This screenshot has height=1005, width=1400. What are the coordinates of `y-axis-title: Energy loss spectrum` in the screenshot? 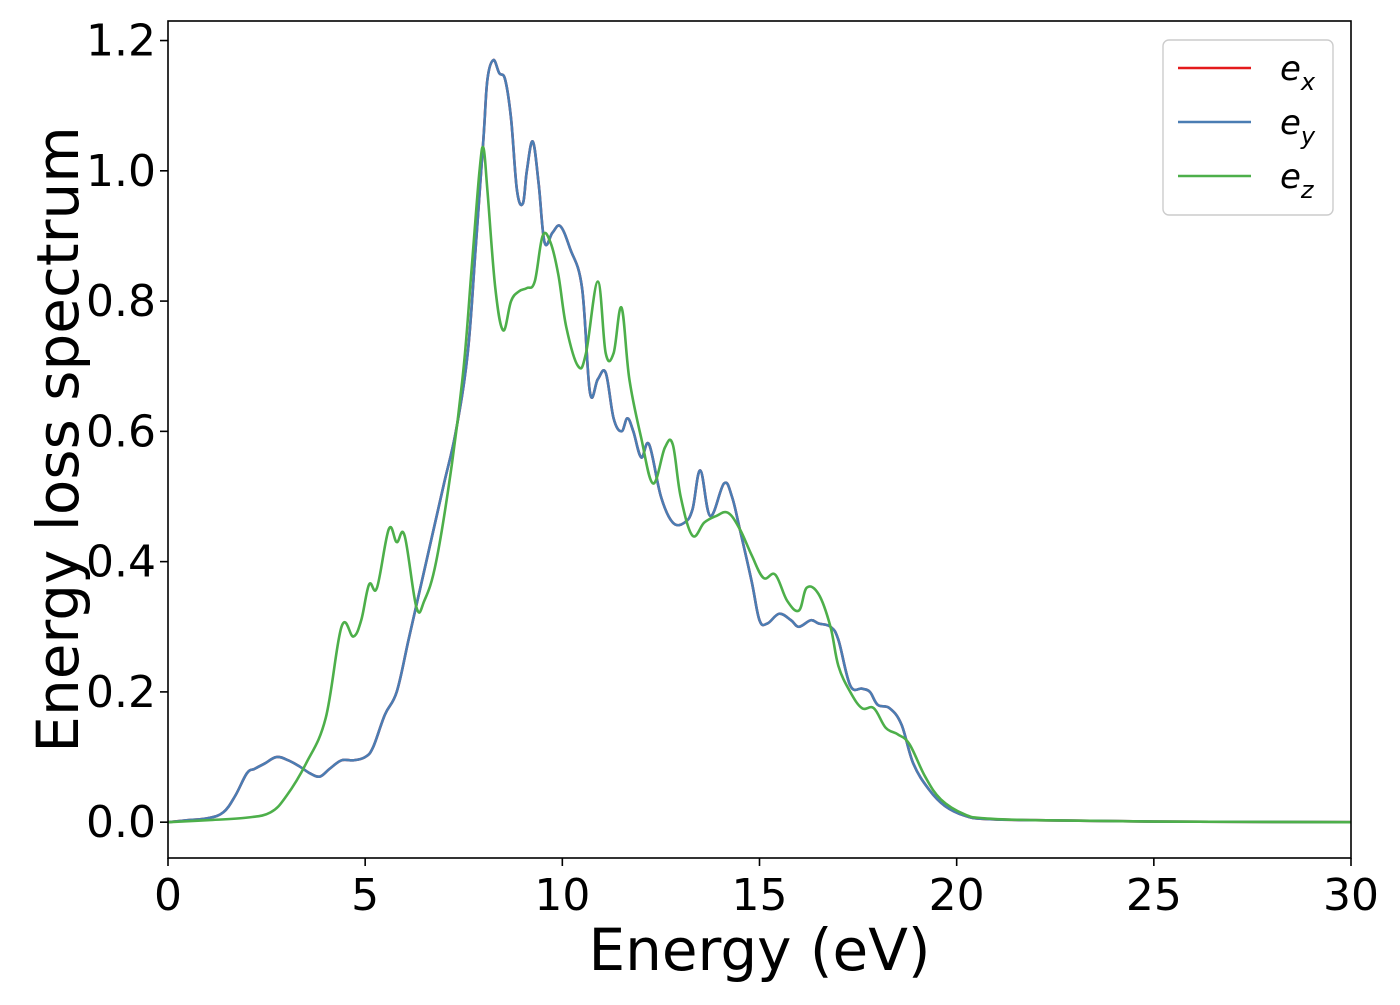 It's located at (58, 439).